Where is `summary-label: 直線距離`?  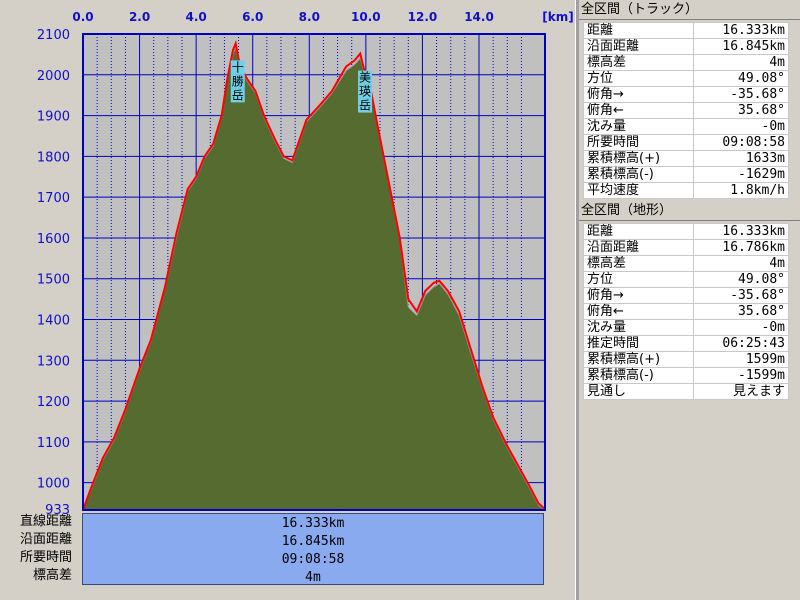 summary-label: 直線距離 is located at coordinates (45, 521).